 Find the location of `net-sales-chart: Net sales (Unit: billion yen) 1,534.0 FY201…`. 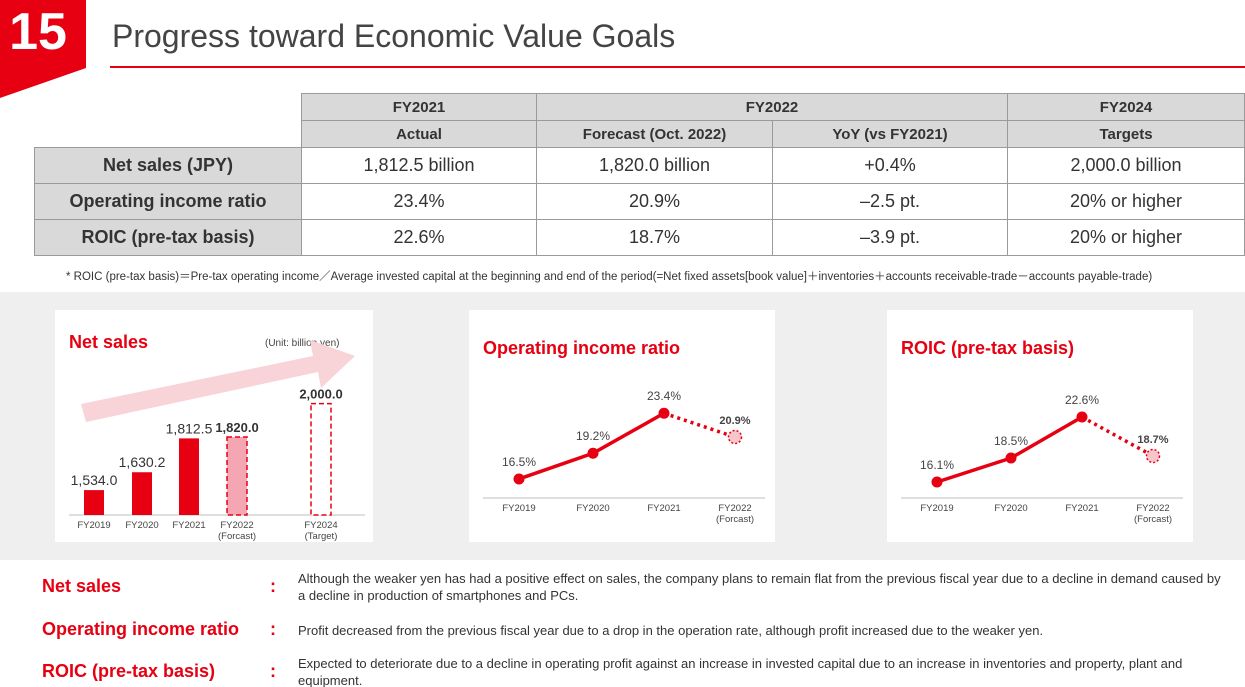

net-sales-chart: Net sales (Unit: billion yen) 1,534.0 FY201… is located at coordinates (217, 437).